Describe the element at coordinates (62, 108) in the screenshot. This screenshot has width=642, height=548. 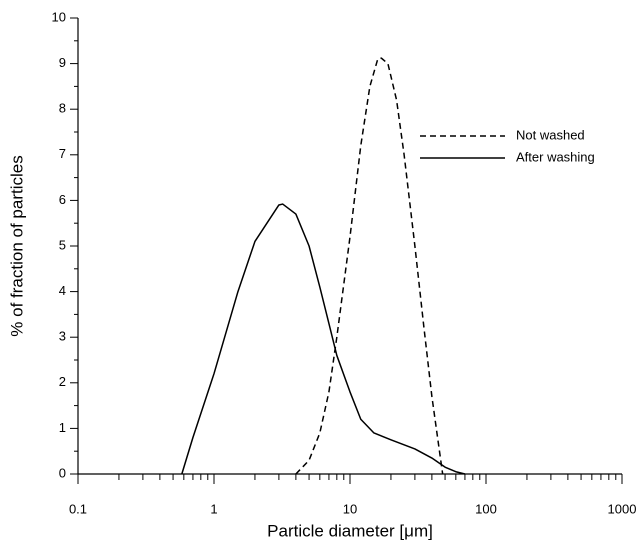
I see `y-tick-label: 8` at that location.